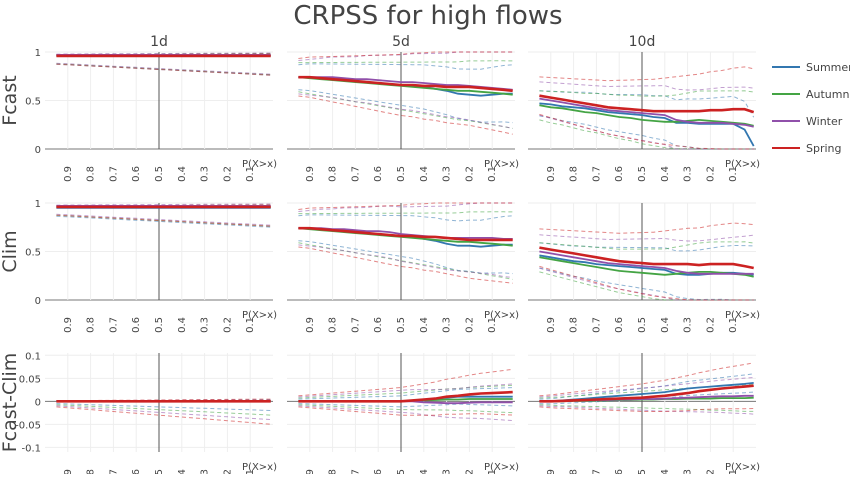 Image resolution: width=850 pixels, height=478 pixels. What do you see at coordinates (824, 148) in the screenshot?
I see `legend-label-spring: Spring` at bounding box center [824, 148].